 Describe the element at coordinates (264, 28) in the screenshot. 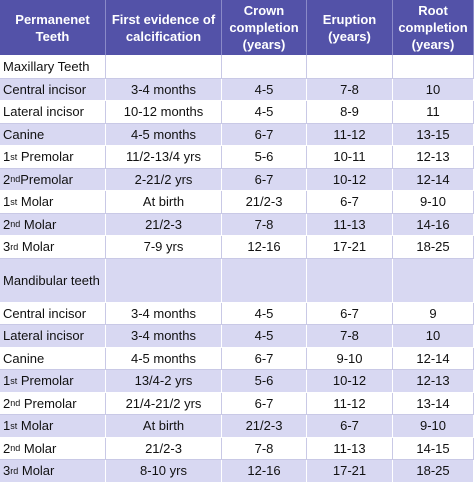

I see `header-cell: Crown completion (years)` at that location.